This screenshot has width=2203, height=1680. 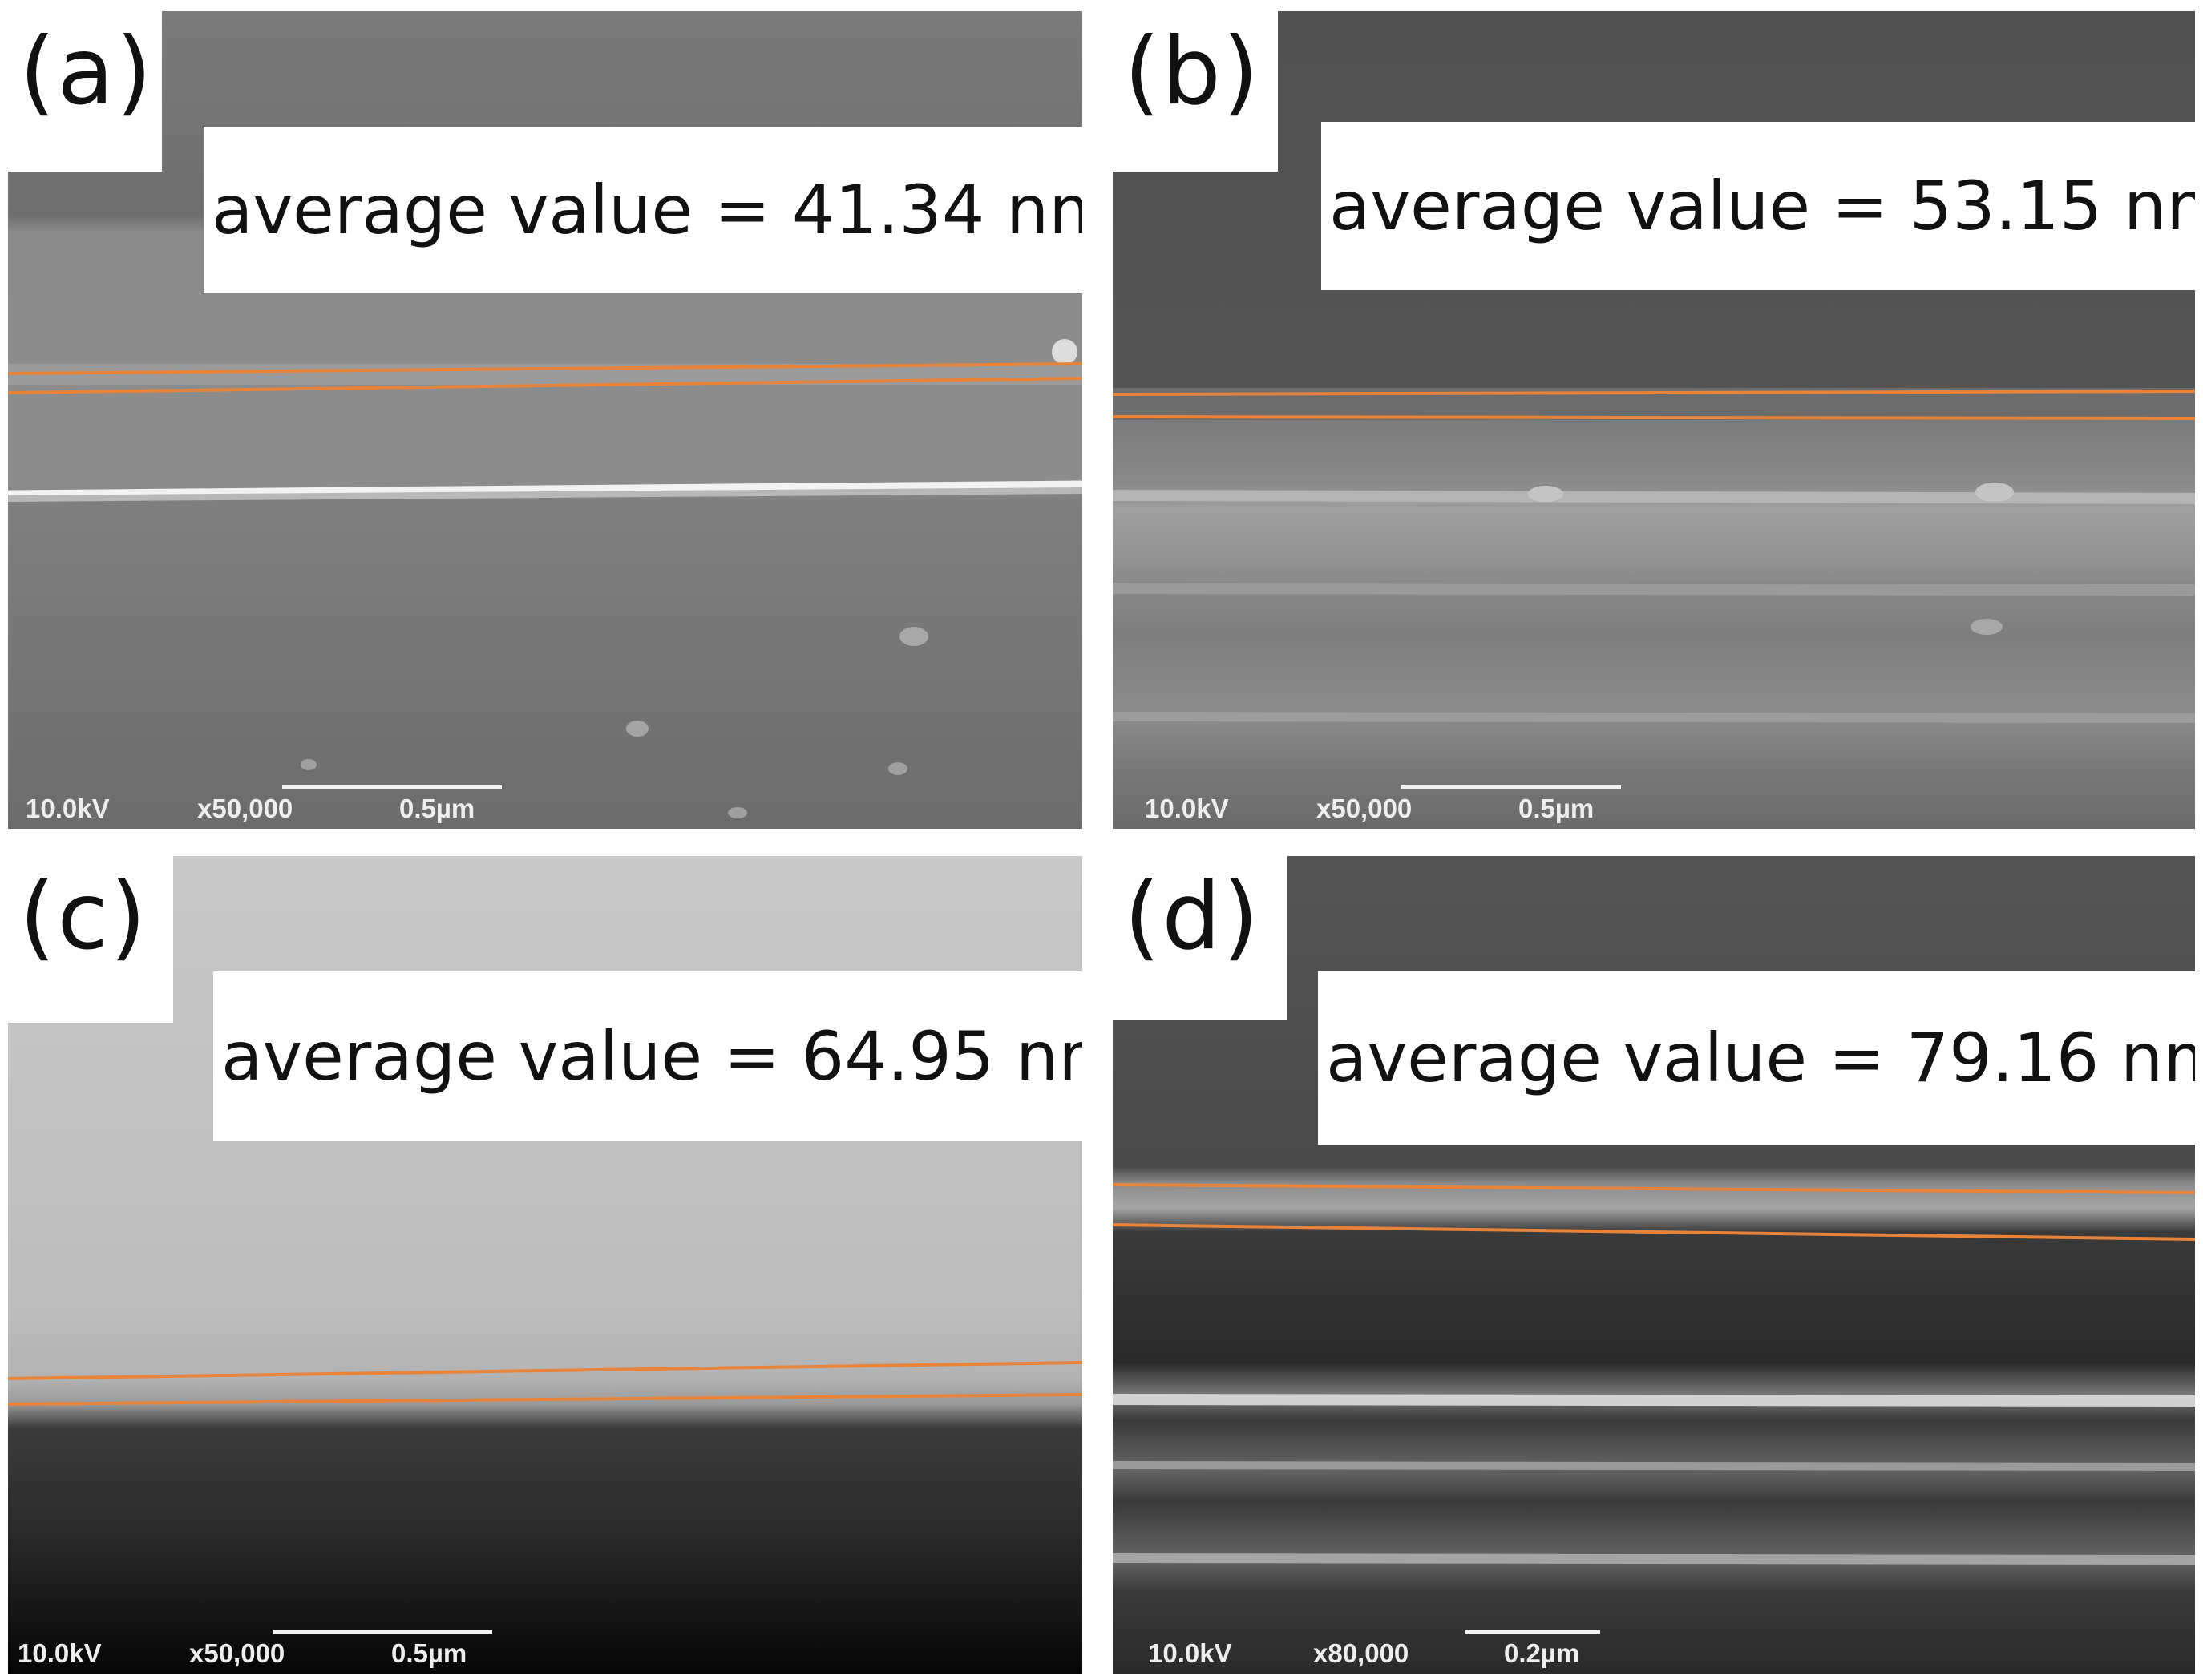 I want to click on panel-label: (a), so click(x=86, y=72).